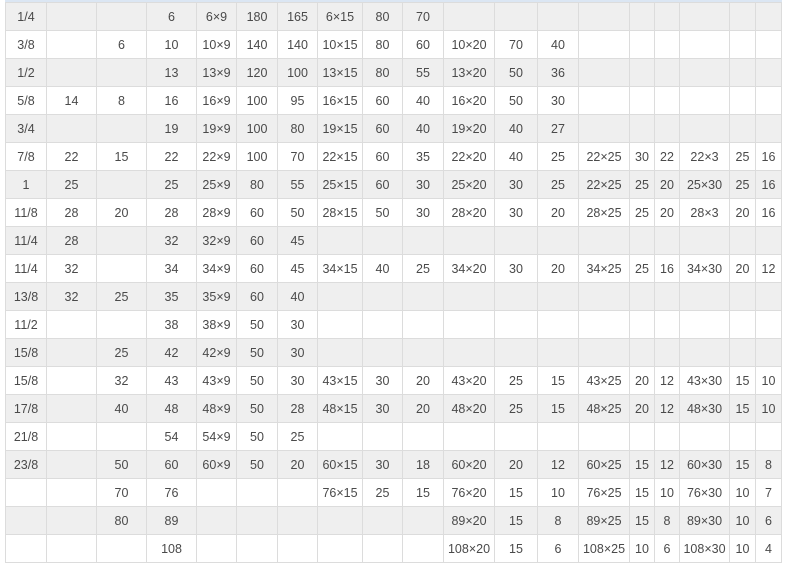 The height and width of the screenshot is (565, 785). What do you see at coordinates (216, 408) in the screenshot?
I see `table-cell: 48×9` at bounding box center [216, 408].